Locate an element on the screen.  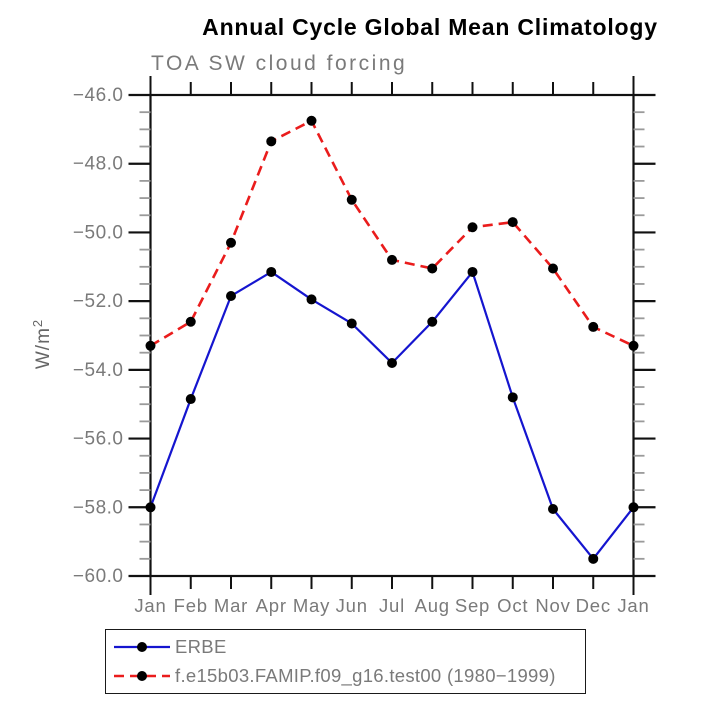
y-tick-label: −58.0 is located at coordinates (98, 507).